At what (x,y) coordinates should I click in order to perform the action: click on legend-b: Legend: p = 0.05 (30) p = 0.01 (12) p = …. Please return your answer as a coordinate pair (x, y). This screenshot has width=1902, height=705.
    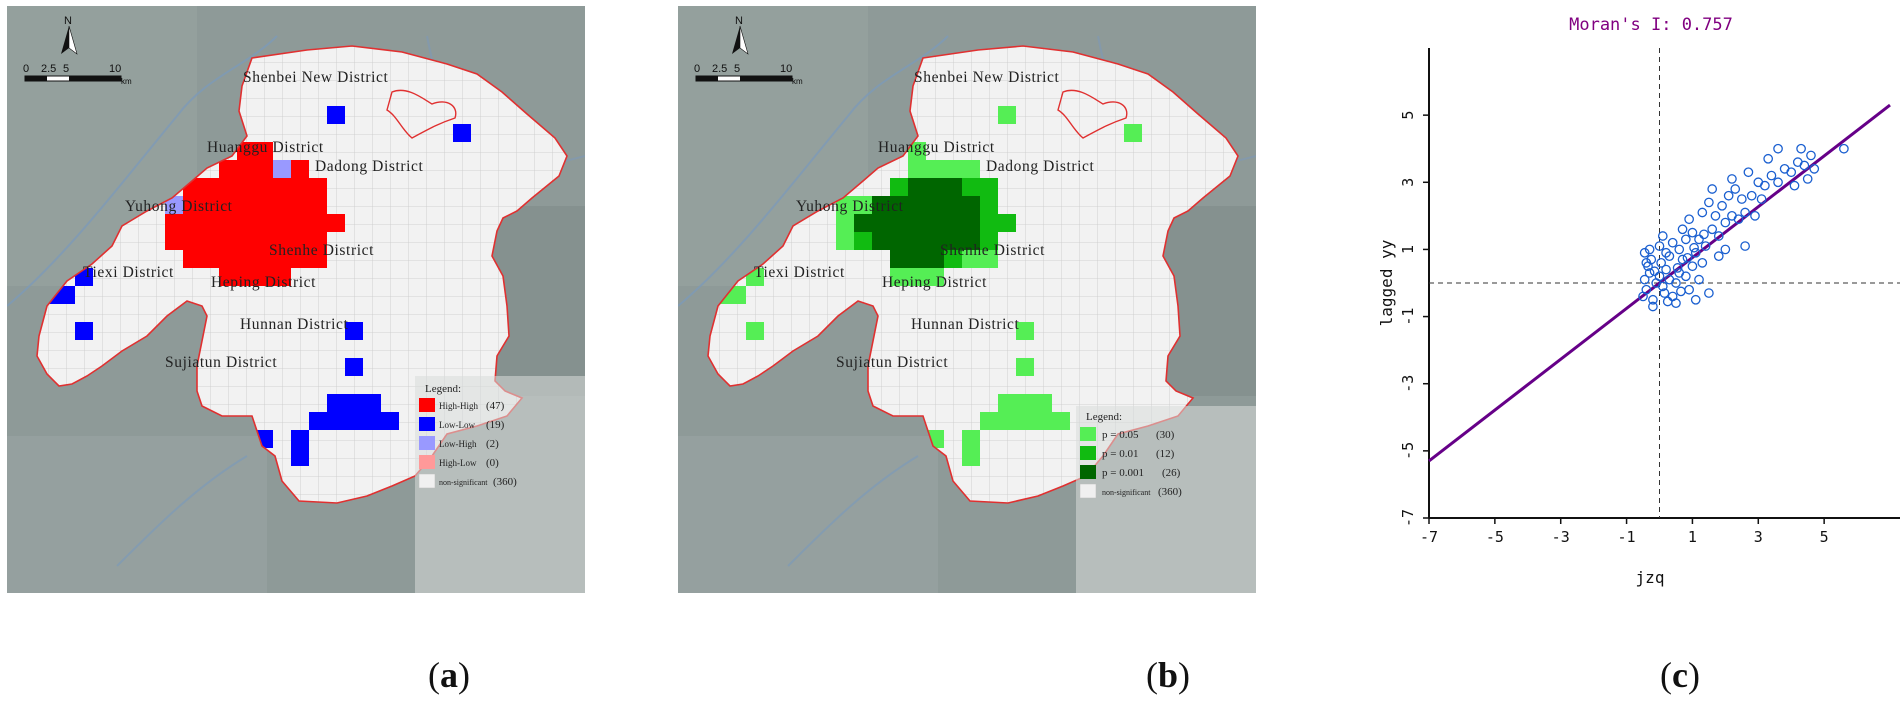
    Looking at the image, I should click on (1166, 499).